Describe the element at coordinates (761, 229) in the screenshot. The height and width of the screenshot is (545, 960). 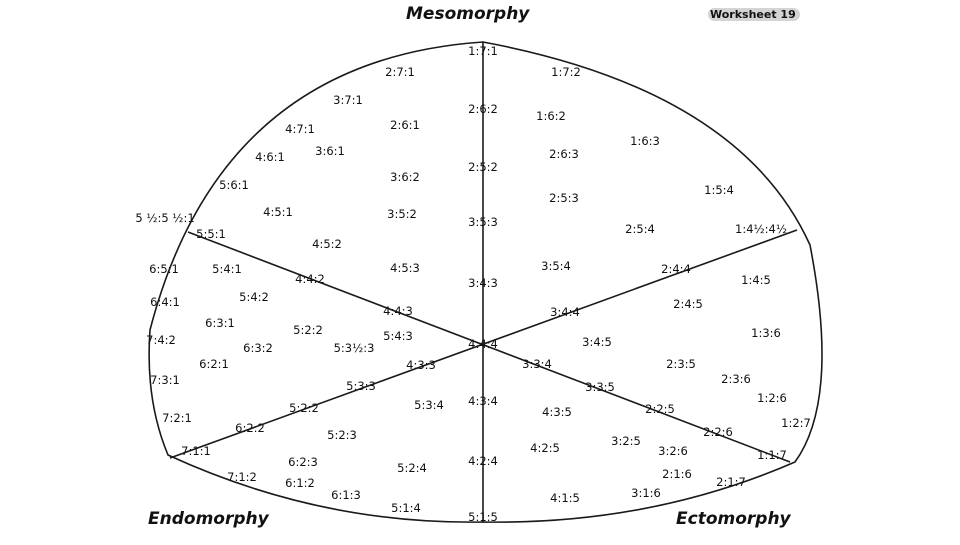
I see `somatotype-point-label: 1:4½:4½` at that location.